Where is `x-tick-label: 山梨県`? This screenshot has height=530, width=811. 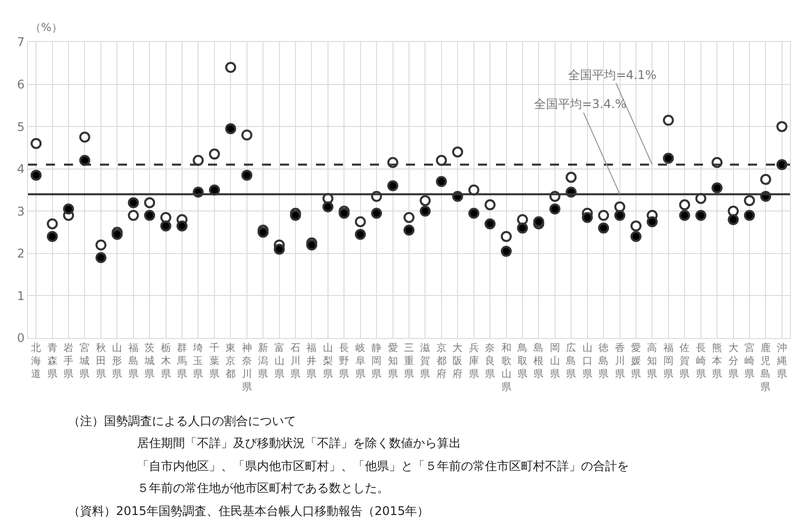 x-tick-label: 山梨県 is located at coordinates (327, 361).